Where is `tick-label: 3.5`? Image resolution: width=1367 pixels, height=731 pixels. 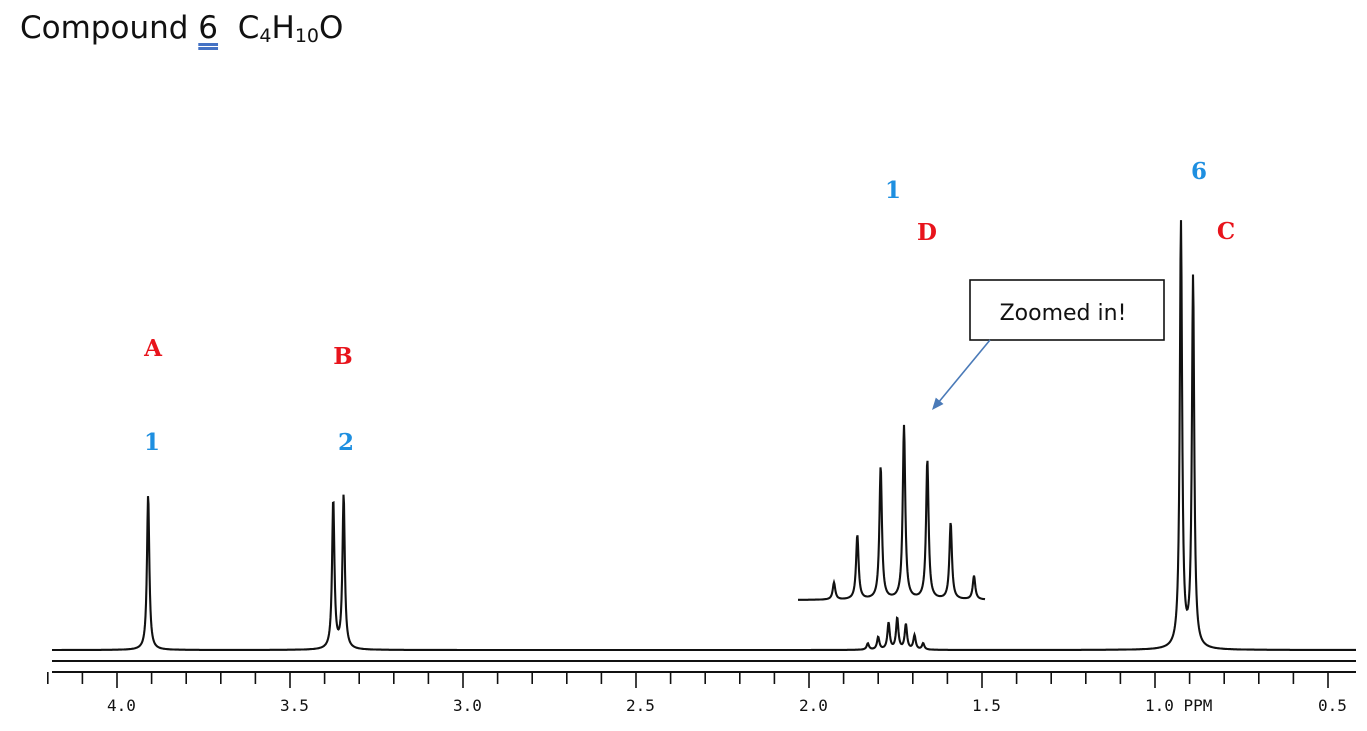 tick-label: 3.5 is located at coordinates (294, 705).